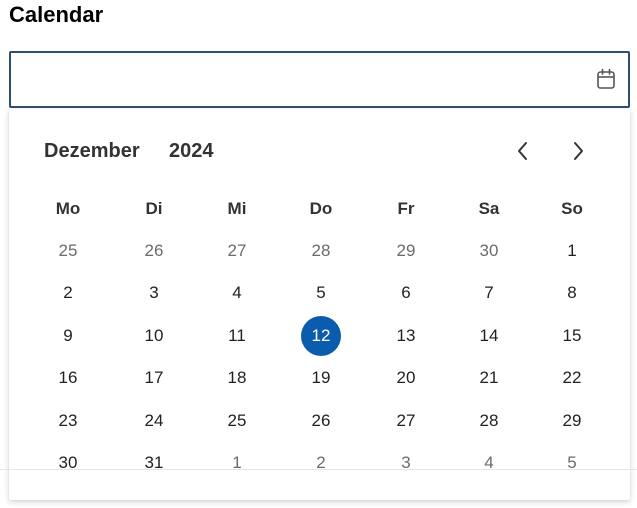  Describe the element at coordinates (68, 377) in the screenshot. I see `day-cell: 16` at that location.